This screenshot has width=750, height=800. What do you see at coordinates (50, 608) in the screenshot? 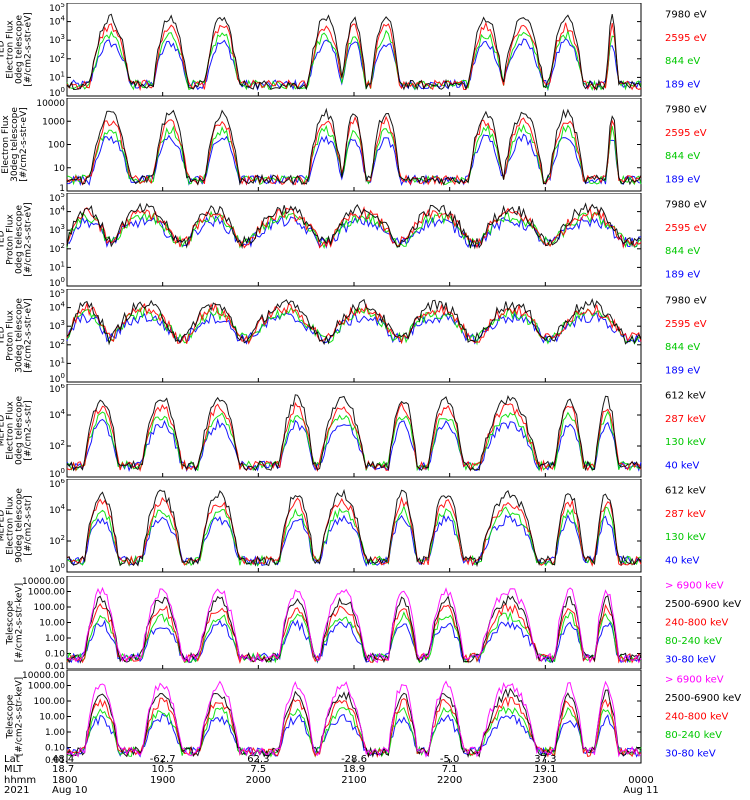
I see `y-tick-label: 100.00` at bounding box center [50, 608].